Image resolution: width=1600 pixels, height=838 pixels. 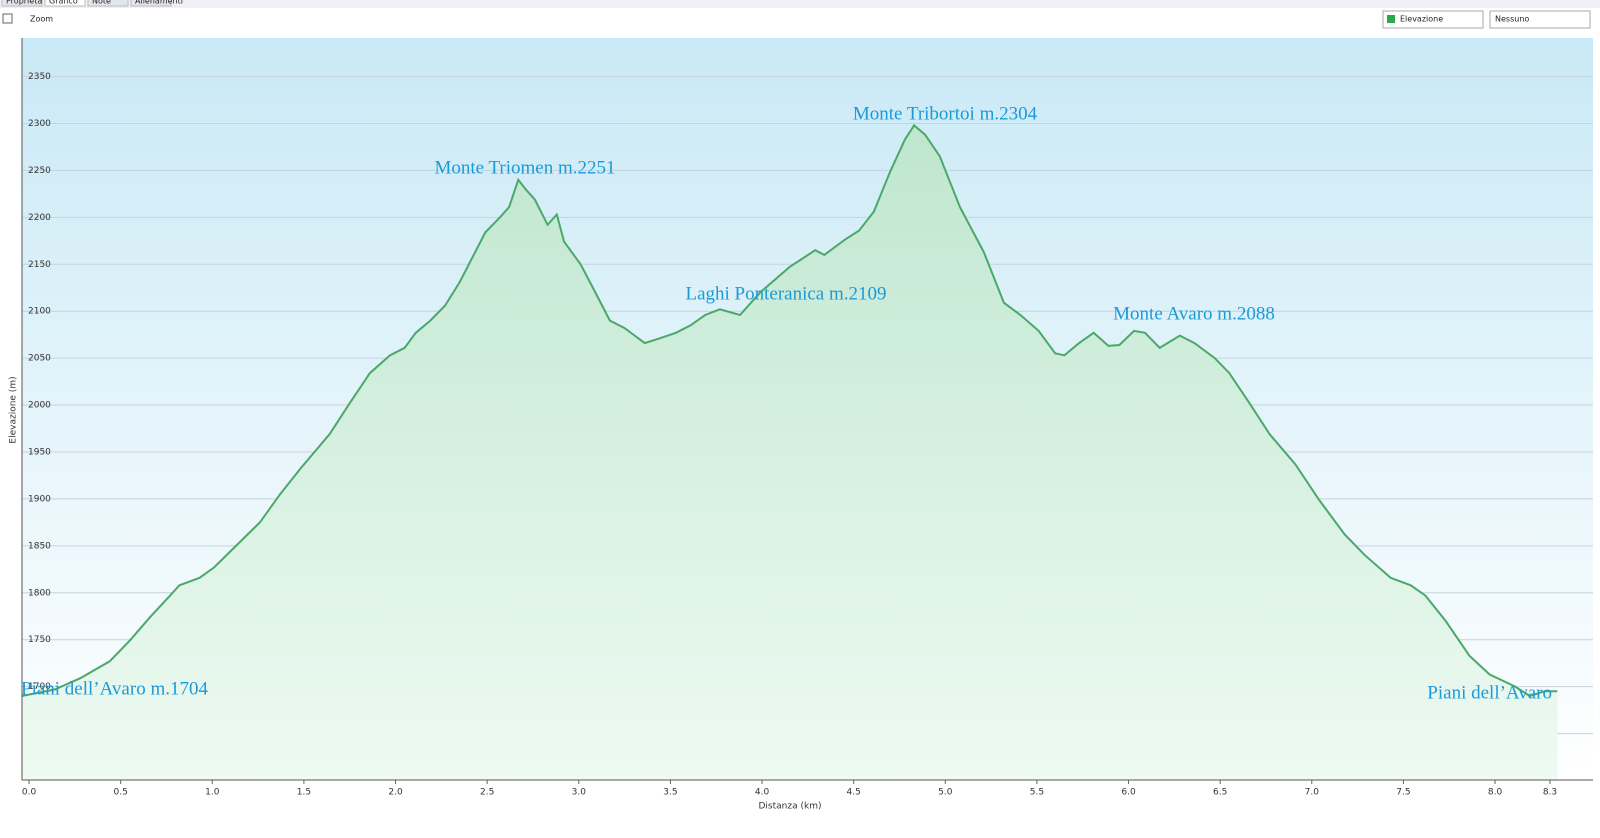 What do you see at coordinates (1403, 793) in the screenshot?
I see `x-tick-label: 7.5` at bounding box center [1403, 793].